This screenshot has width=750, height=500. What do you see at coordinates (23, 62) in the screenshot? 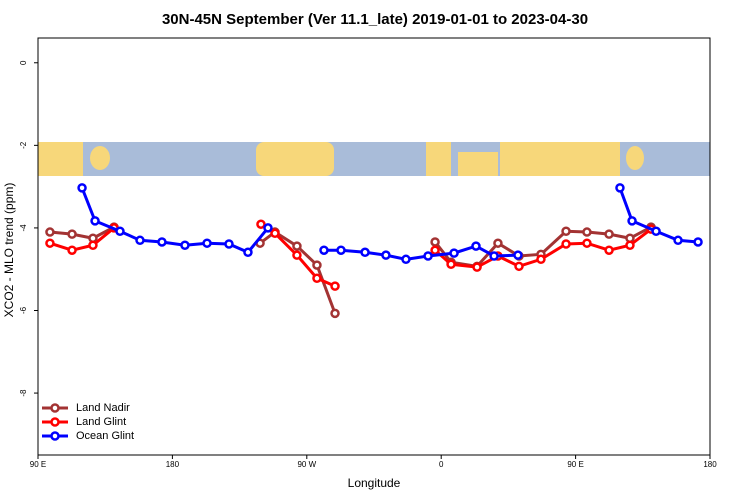
I see `y-tick-label: 0` at bounding box center [23, 62].